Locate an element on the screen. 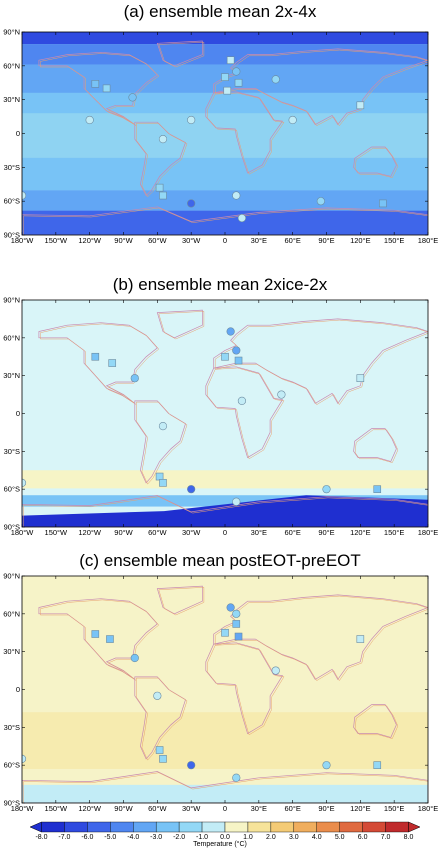  colorbar-tick-label: 5.0 is located at coordinates (340, 837).